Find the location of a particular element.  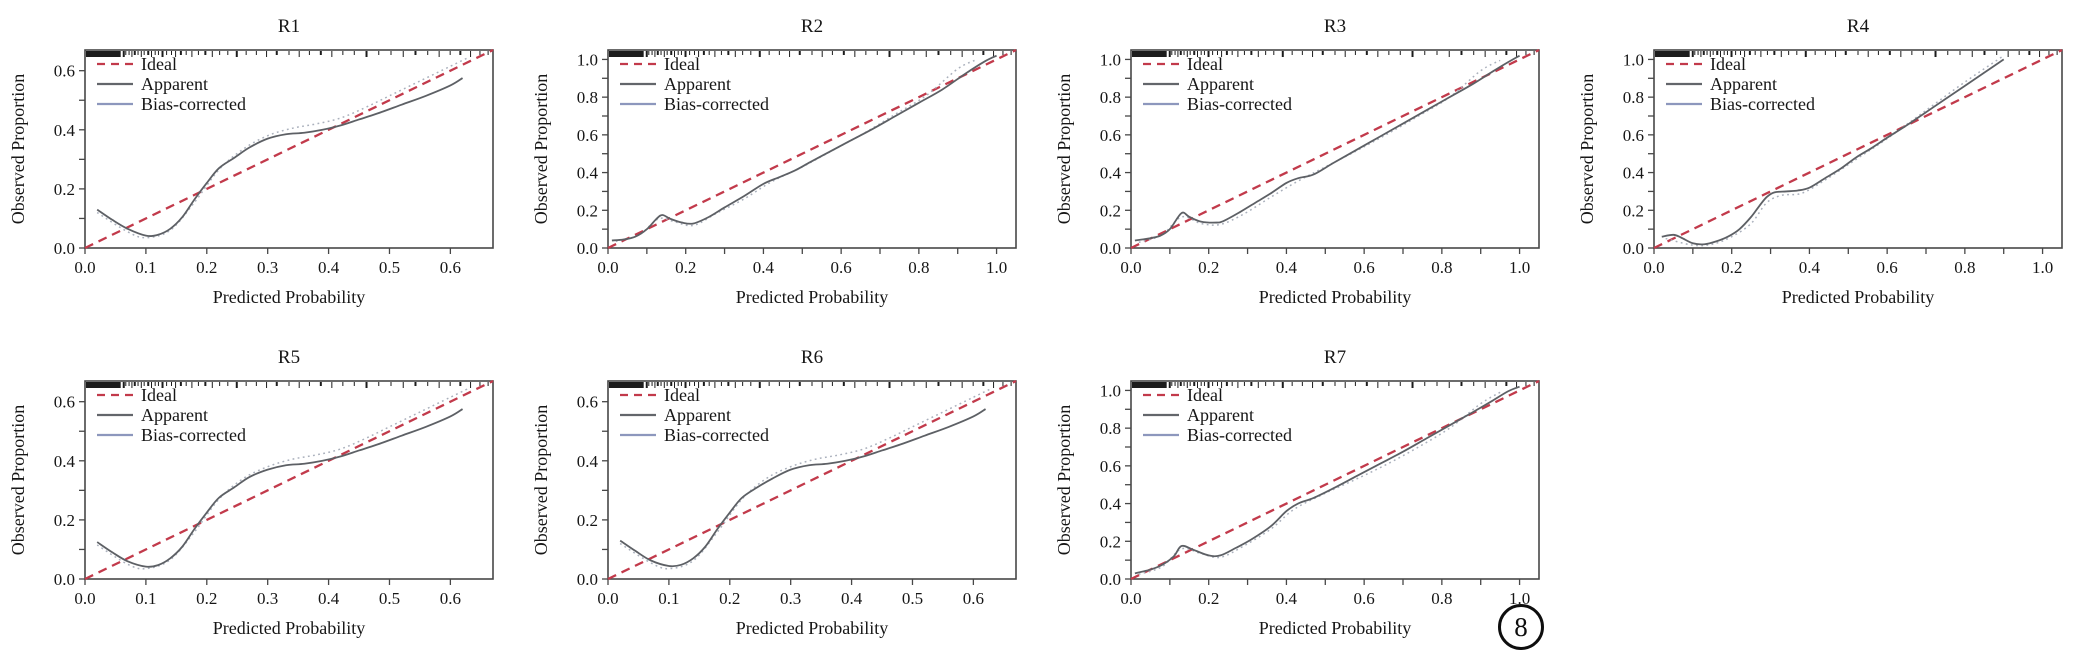

panel-title: R3 is located at coordinates (1335, 26).